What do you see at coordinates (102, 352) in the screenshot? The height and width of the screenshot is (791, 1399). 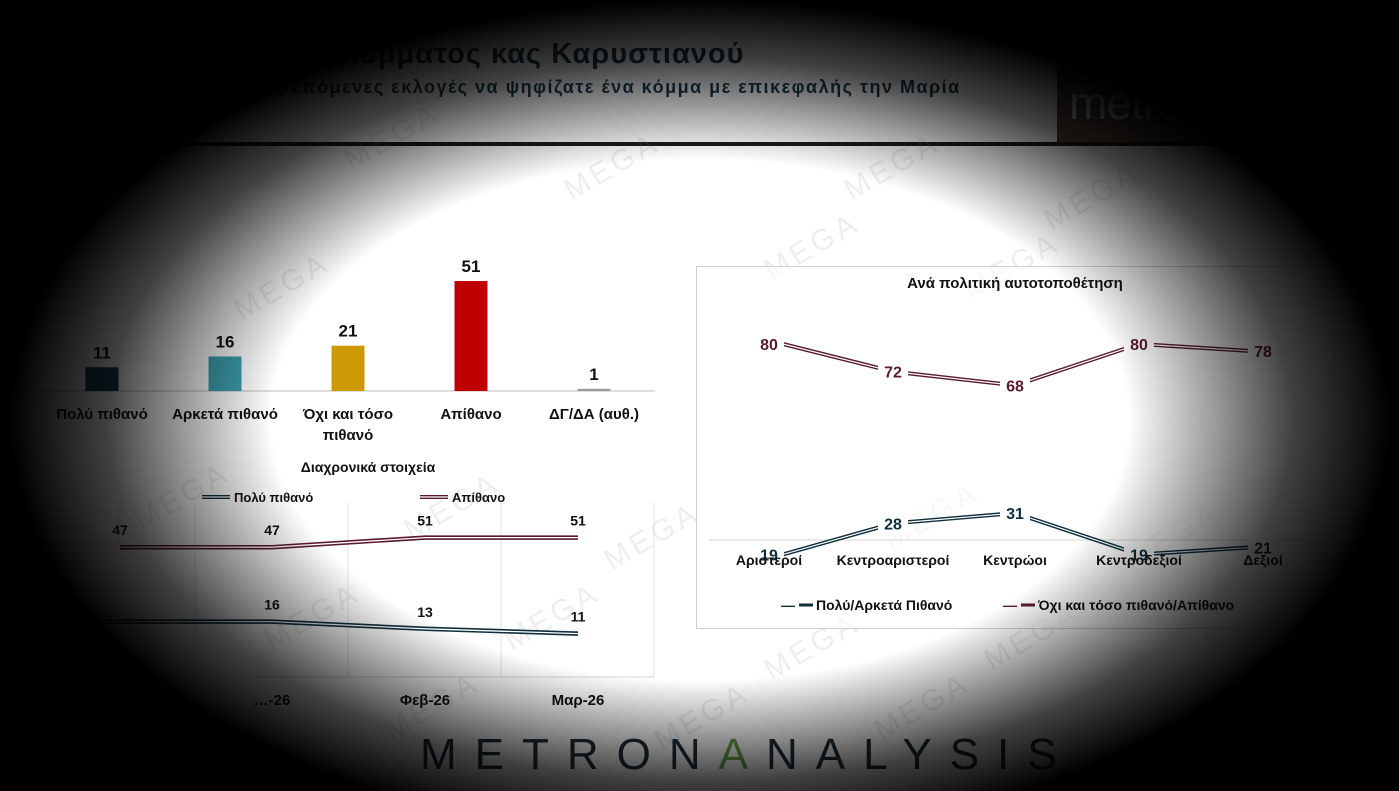 I see `bar-value-label: 11` at bounding box center [102, 352].